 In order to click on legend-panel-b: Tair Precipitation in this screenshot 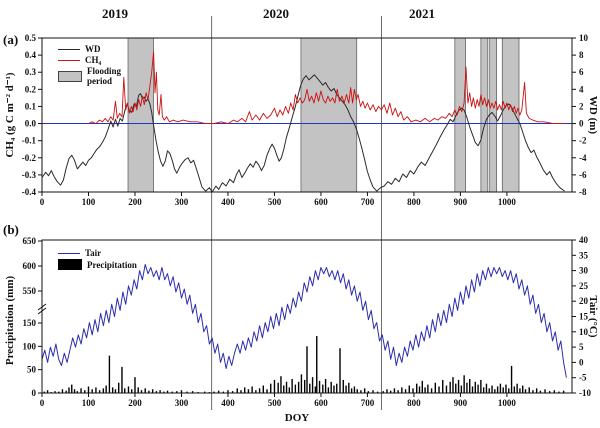, I will do `click(97, 259)`.